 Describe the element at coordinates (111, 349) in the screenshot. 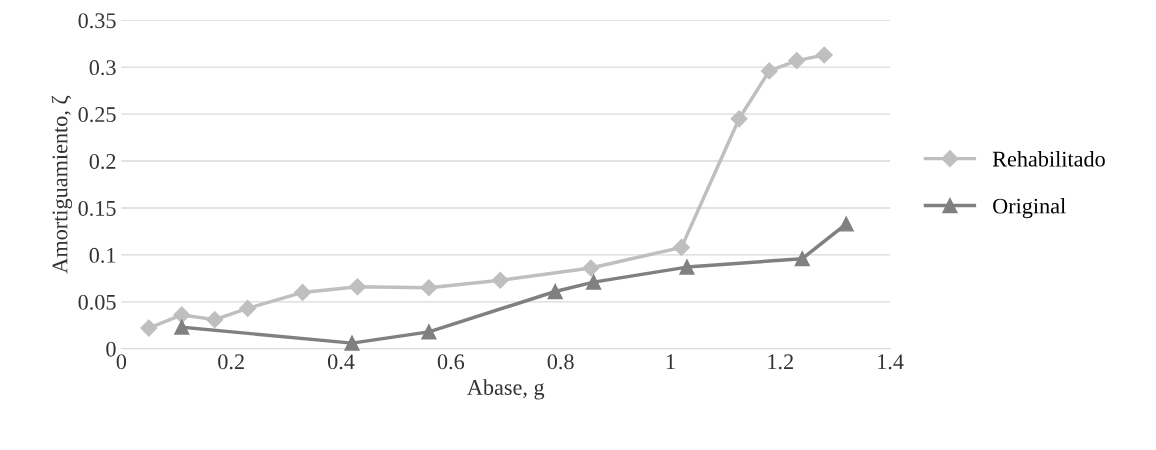

I see `y-tick-label: 0` at that location.